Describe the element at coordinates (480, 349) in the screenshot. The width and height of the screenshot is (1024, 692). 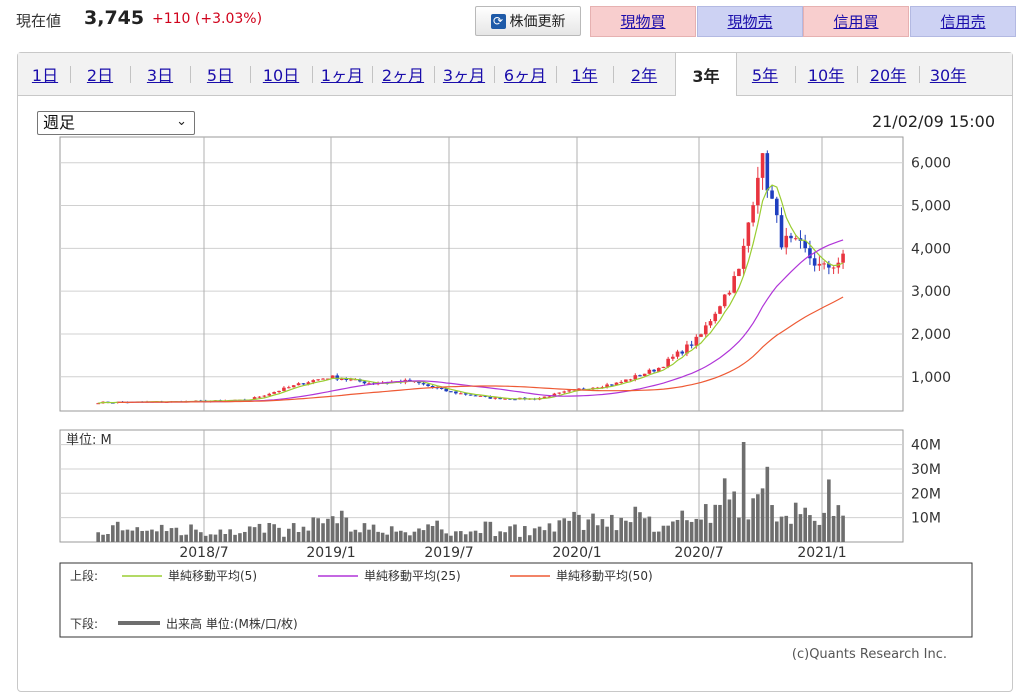
I see `sma-50-line` at that location.